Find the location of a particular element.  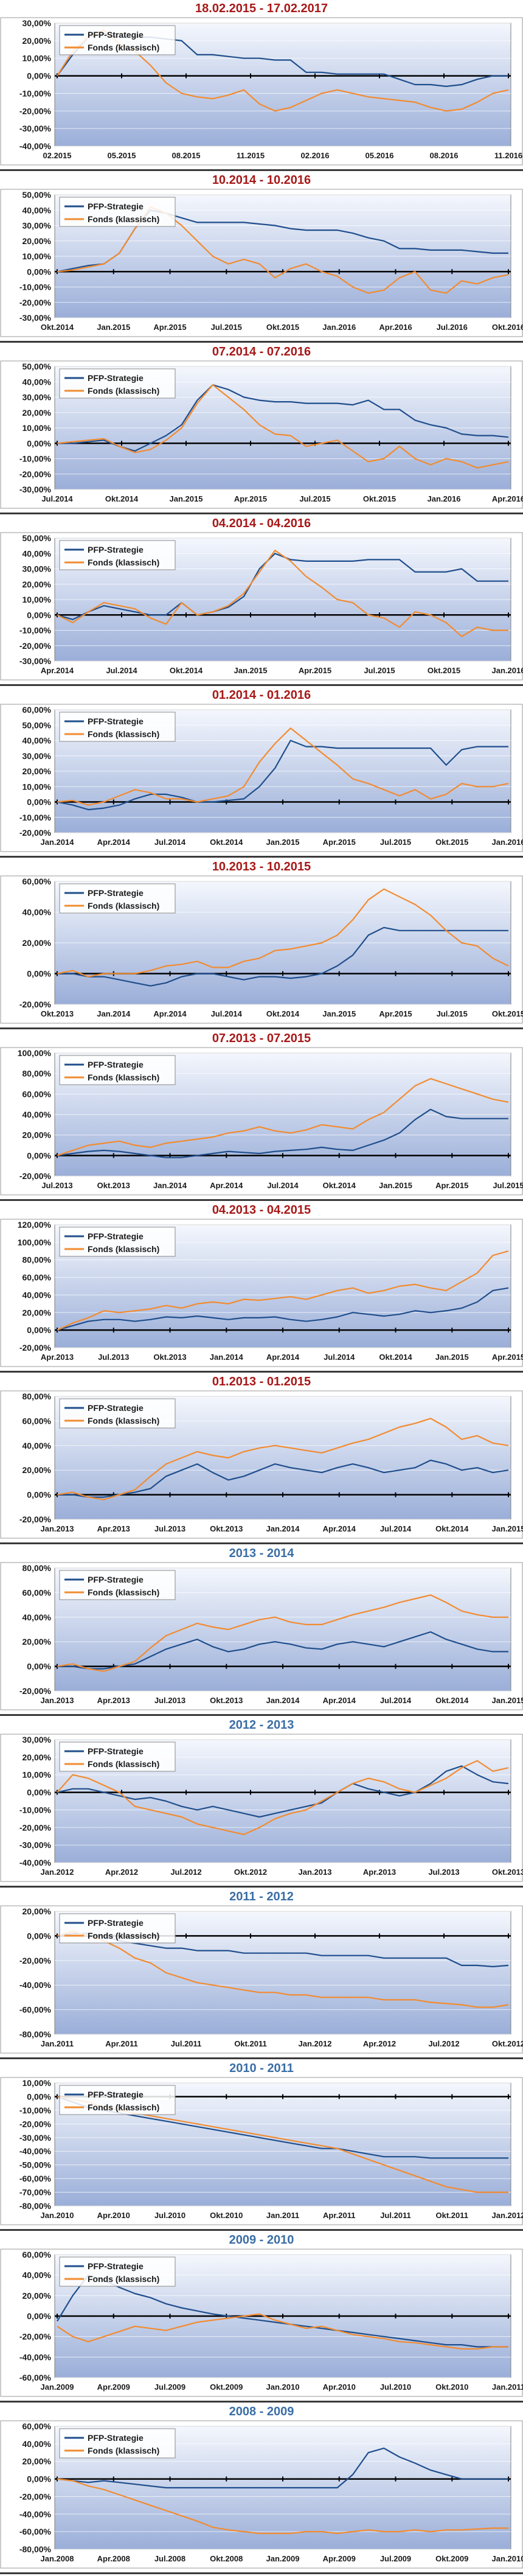

x-tick-label: Jan.2016 is located at coordinates (507, 670).